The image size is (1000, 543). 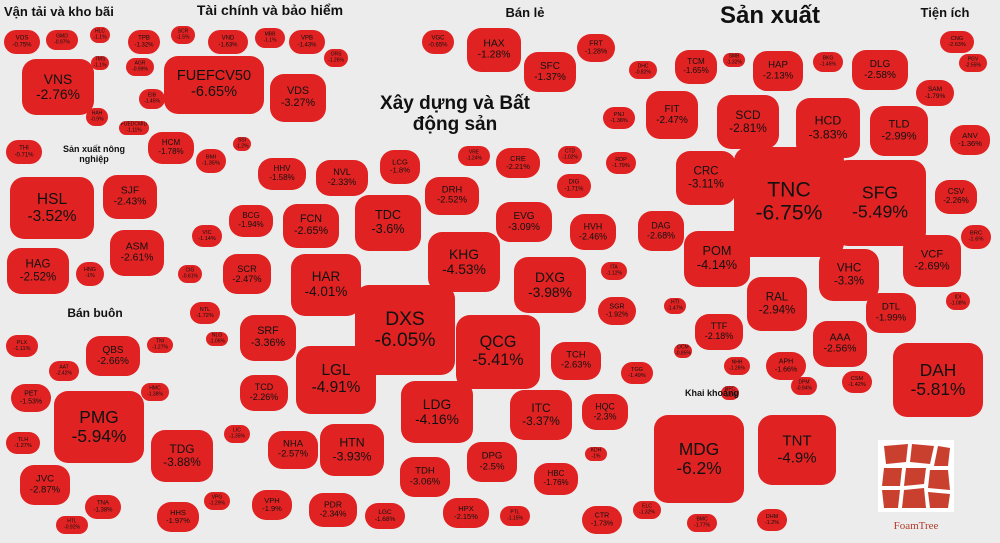 What do you see at coordinates (272, 505) in the screenshot?
I see `tile-vph: VPH -1.9%` at bounding box center [272, 505].